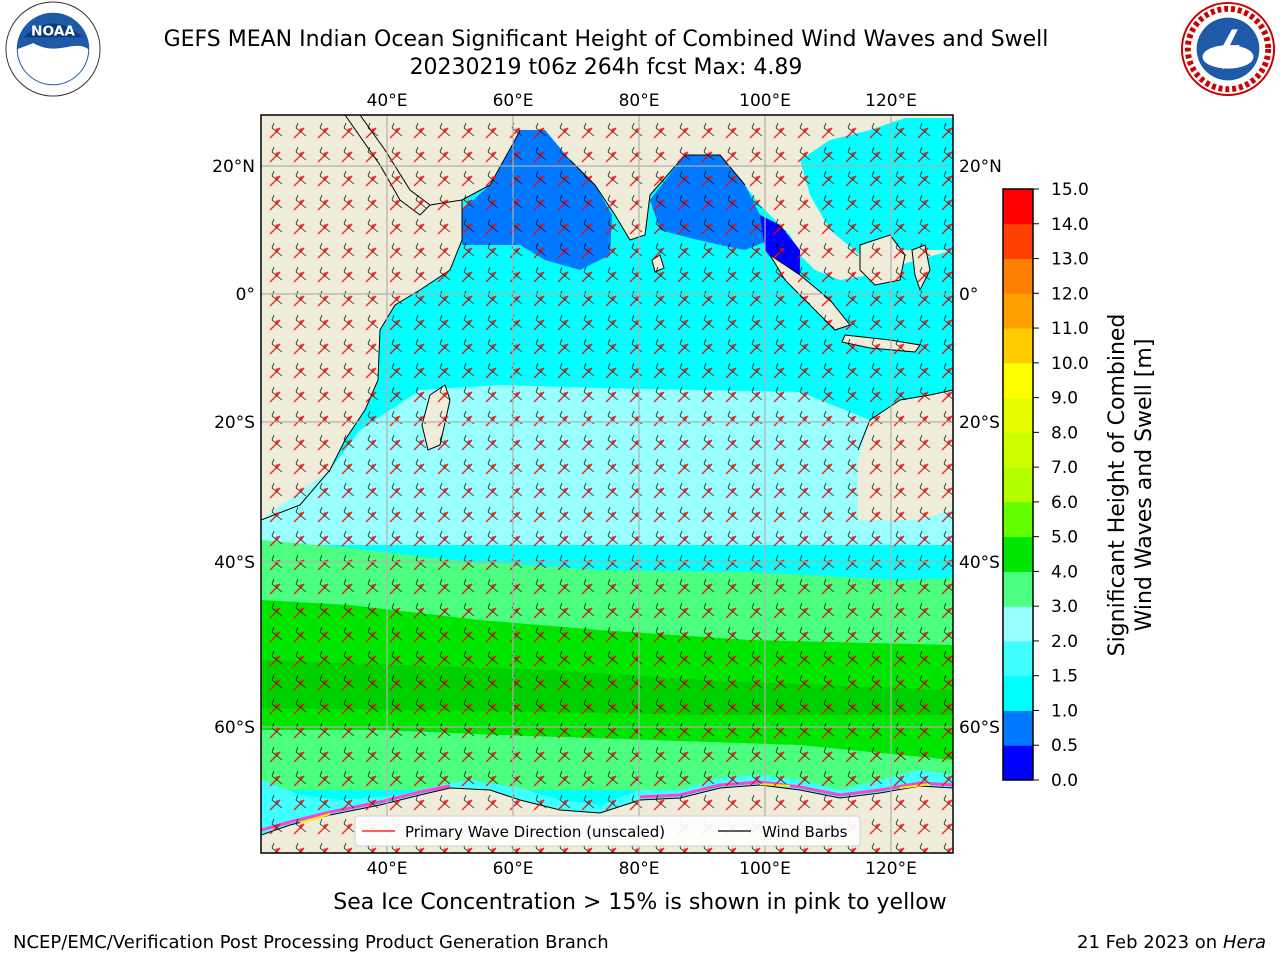 This screenshot has width=1280, height=960. What do you see at coordinates (1070, 260) in the screenshot?
I see `colorbar-tick-label: 13.0` at bounding box center [1070, 260].